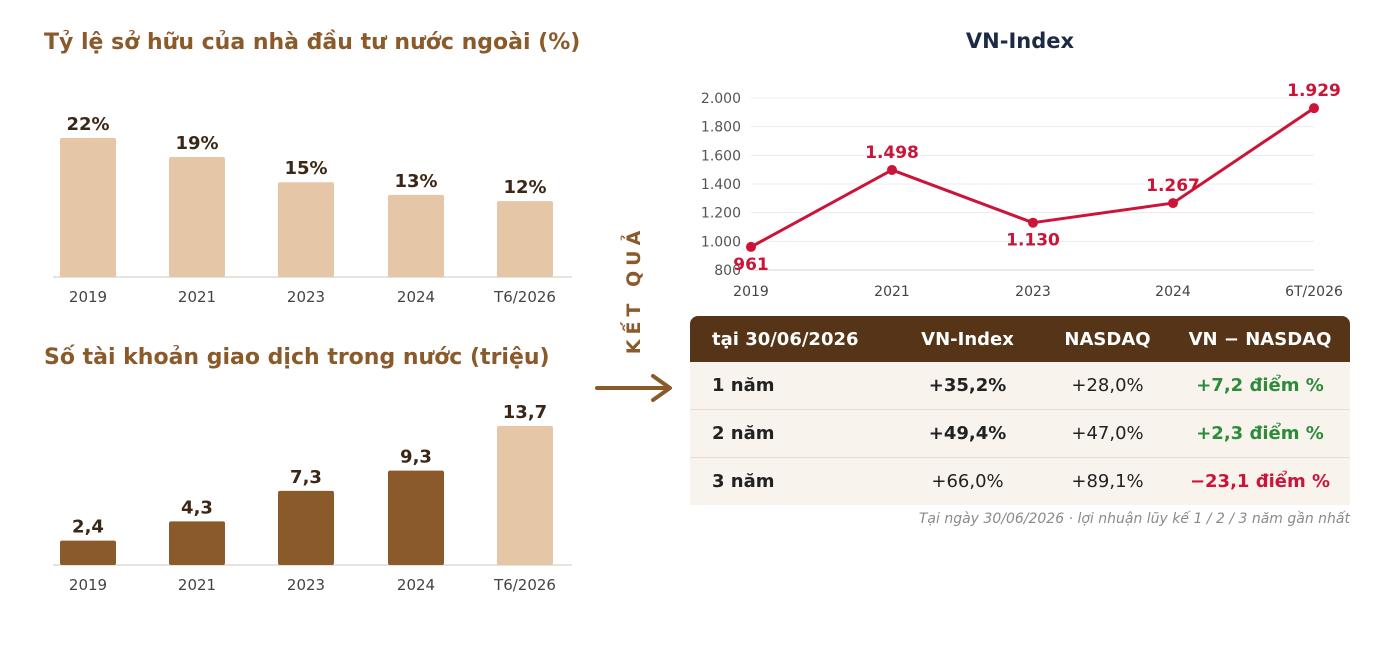 The image size is (1385, 664). What do you see at coordinates (790, 339) in the screenshot?
I see `header-period: tại 30/06/2026` at bounding box center [790, 339].